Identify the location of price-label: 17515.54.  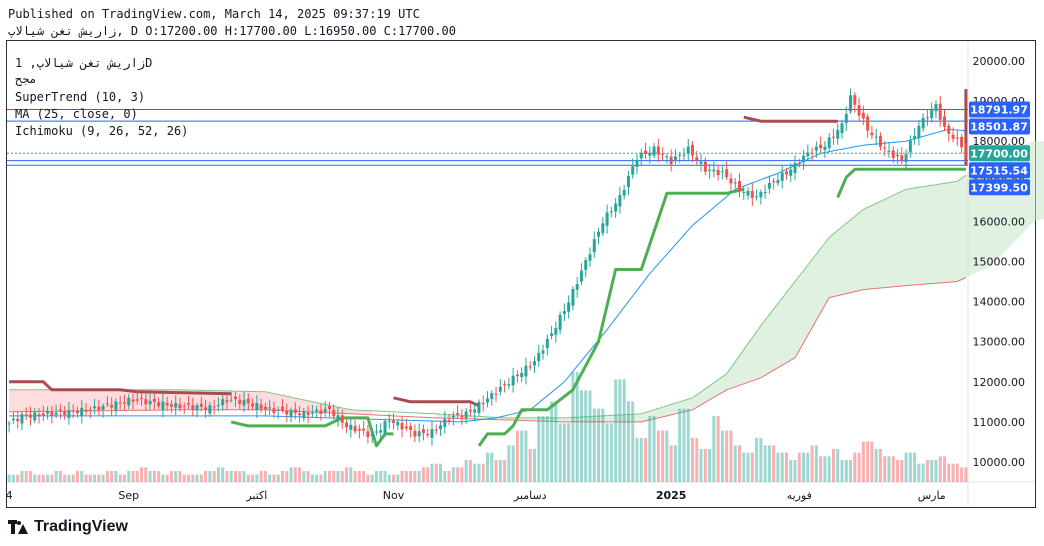
(999, 170).